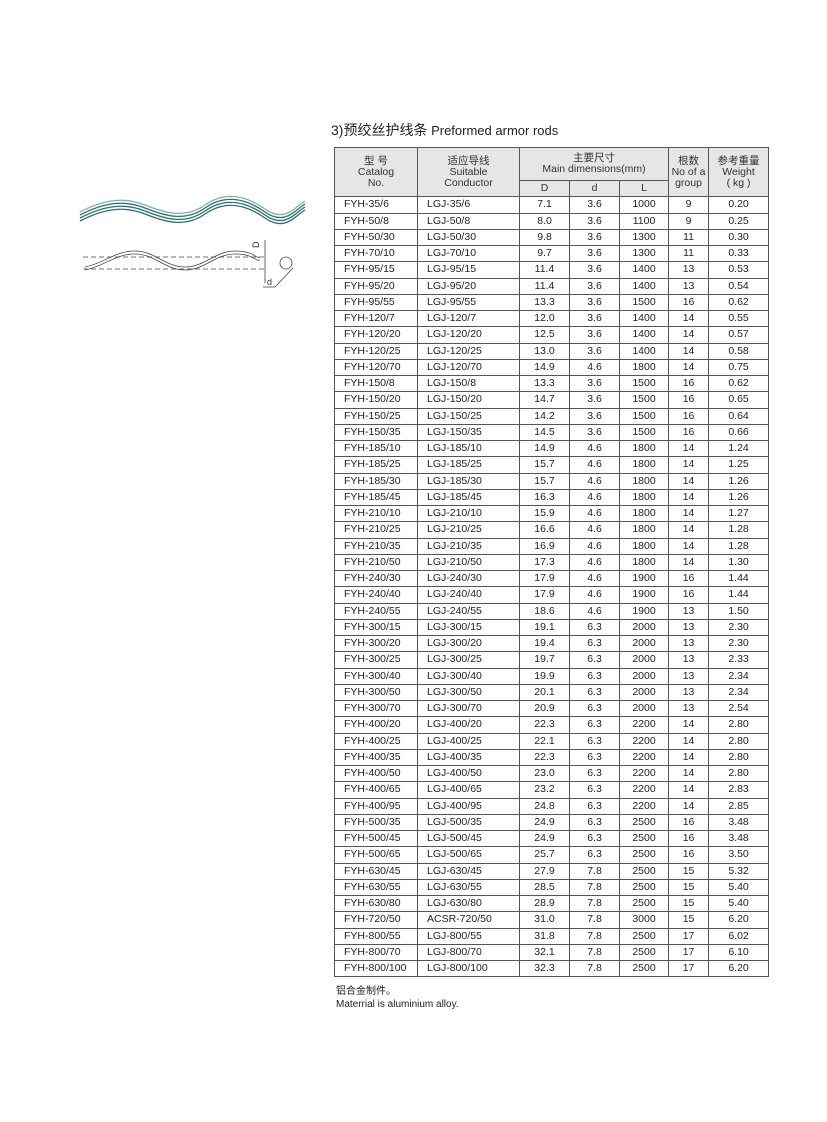 This screenshot has width=827, height=1122. What do you see at coordinates (544, 790) in the screenshot?
I see `cell-D: 23.2` at bounding box center [544, 790].